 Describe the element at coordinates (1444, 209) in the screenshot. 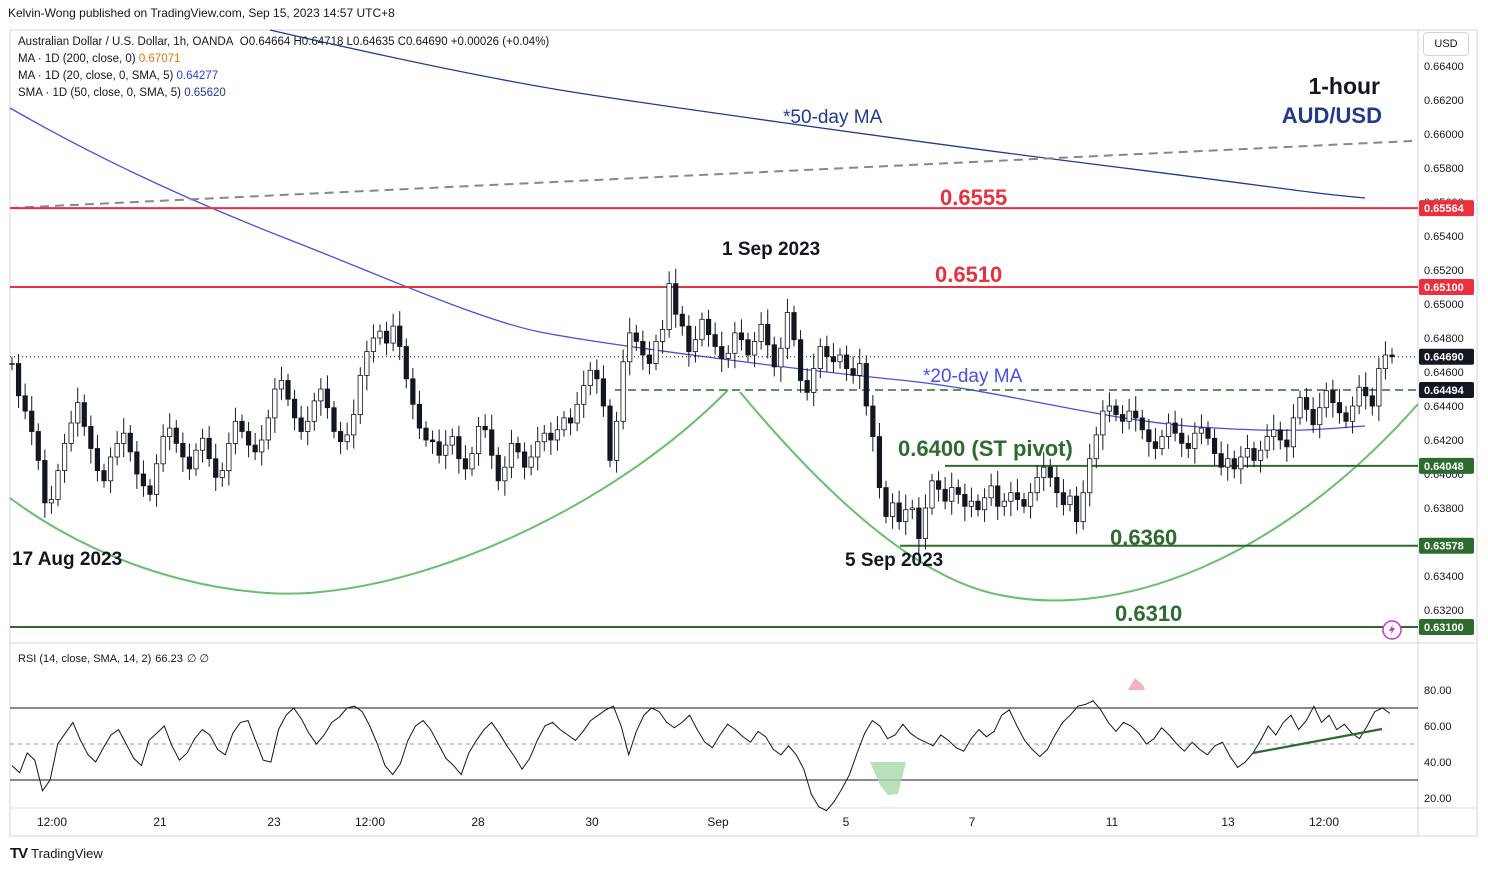

I see `price-axis-badge-text: 0.65564` at that location.